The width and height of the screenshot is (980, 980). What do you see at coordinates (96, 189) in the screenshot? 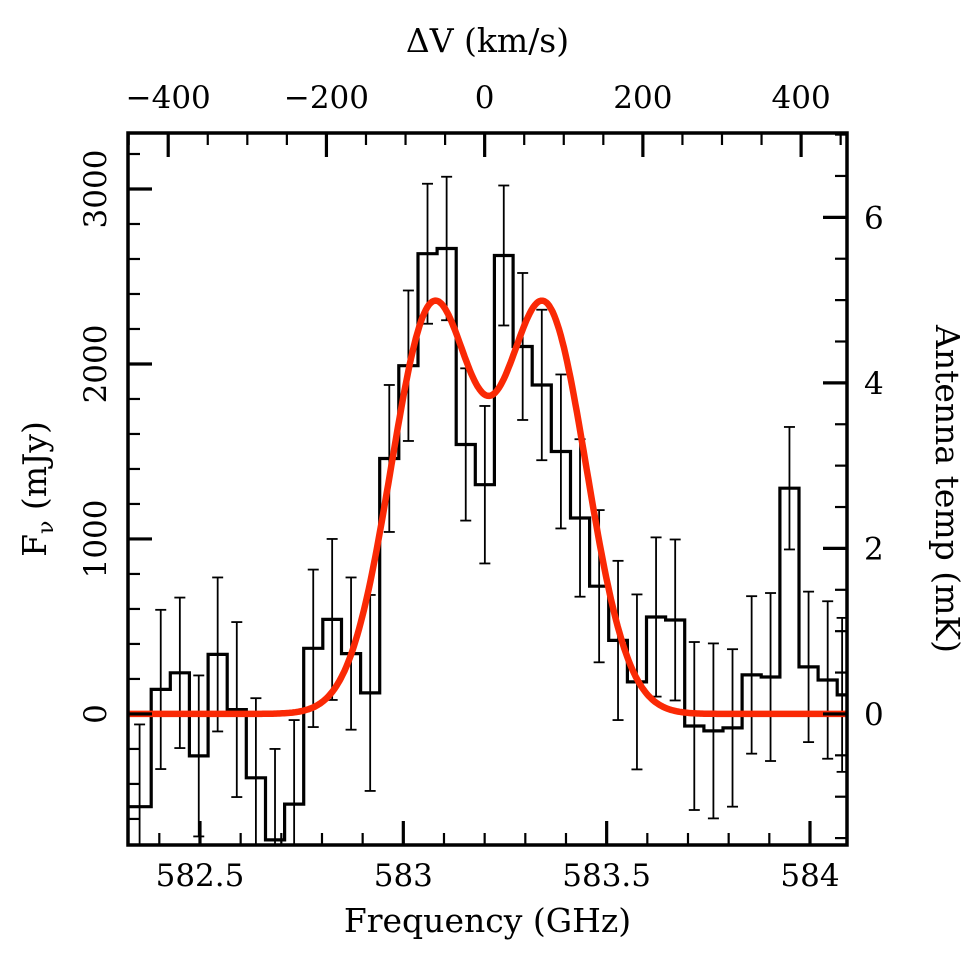
I see `flux-tick-label: 3000` at bounding box center [96, 189].